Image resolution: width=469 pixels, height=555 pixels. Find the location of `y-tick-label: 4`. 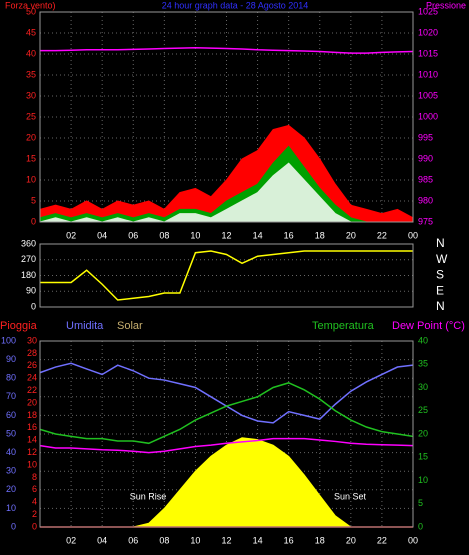

y-tick-label: 4 is located at coordinates (34, 502).